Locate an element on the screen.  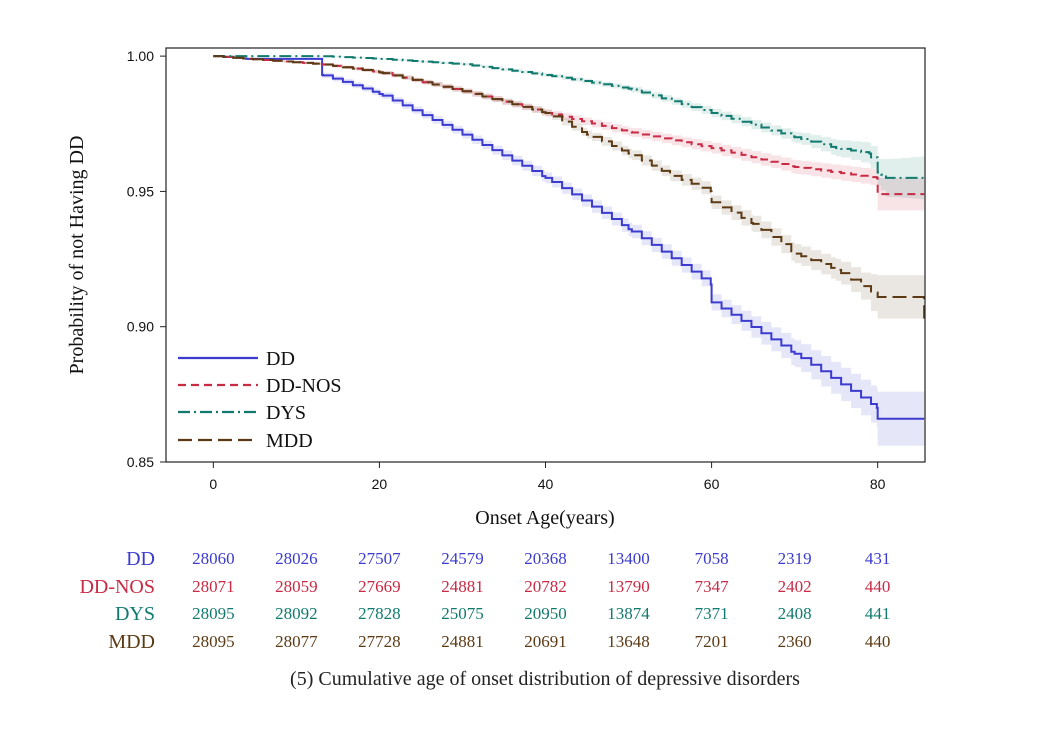
risk-count: 7201 is located at coordinates (712, 641).